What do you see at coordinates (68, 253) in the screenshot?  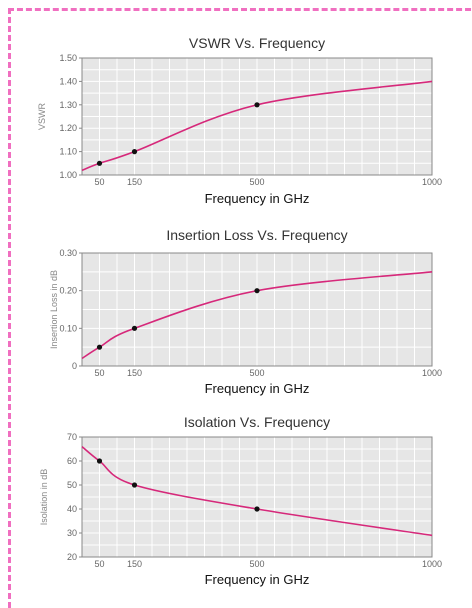 I see `y-tick-label: 0.30` at bounding box center [68, 253].